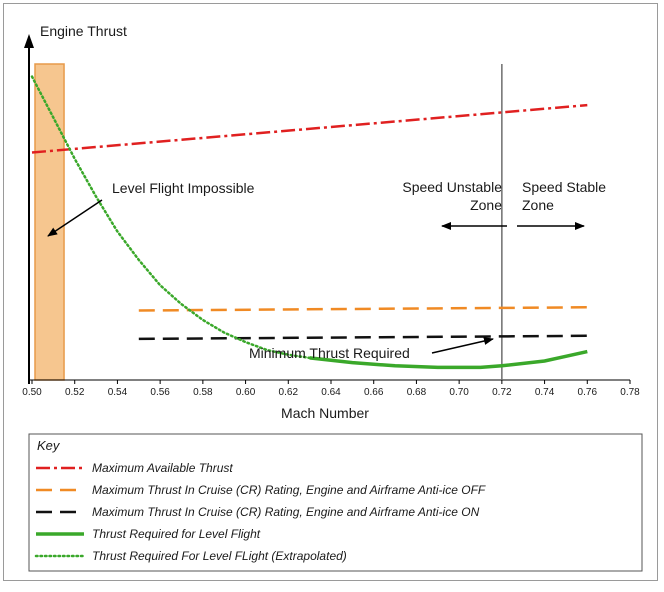 Image resolution: width=664 pixels, height=592 pixels. Describe the element at coordinates (588, 392) in the screenshot. I see `x-tick-label: 0.76` at that location.